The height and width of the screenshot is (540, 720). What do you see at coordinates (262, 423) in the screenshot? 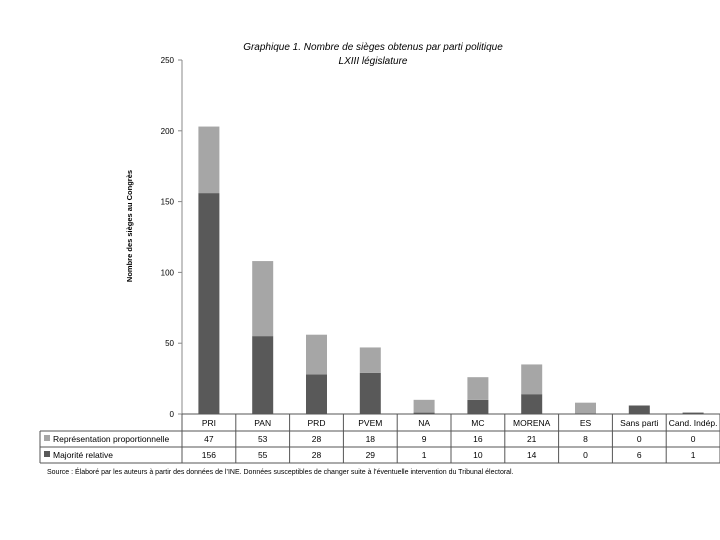
I see `x-tick-label: PAN` at bounding box center [262, 423].